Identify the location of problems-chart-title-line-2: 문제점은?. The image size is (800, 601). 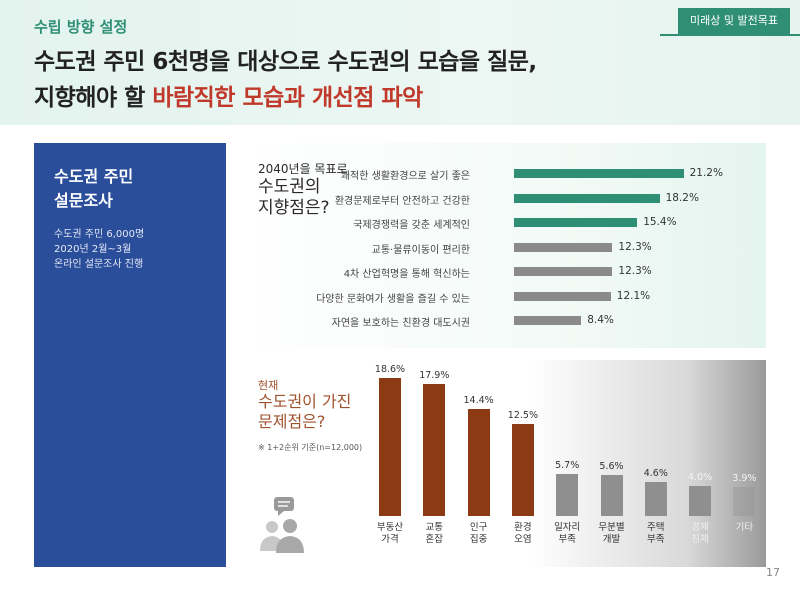
(292, 421).